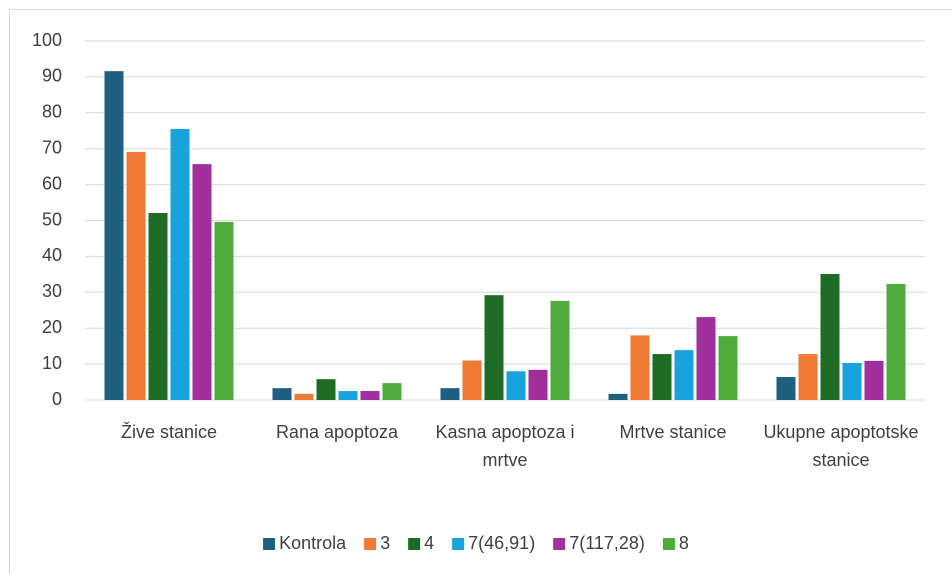 The height and width of the screenshot is (574, 952). I want to click on y-tick-label: 90, so click(52, 76).